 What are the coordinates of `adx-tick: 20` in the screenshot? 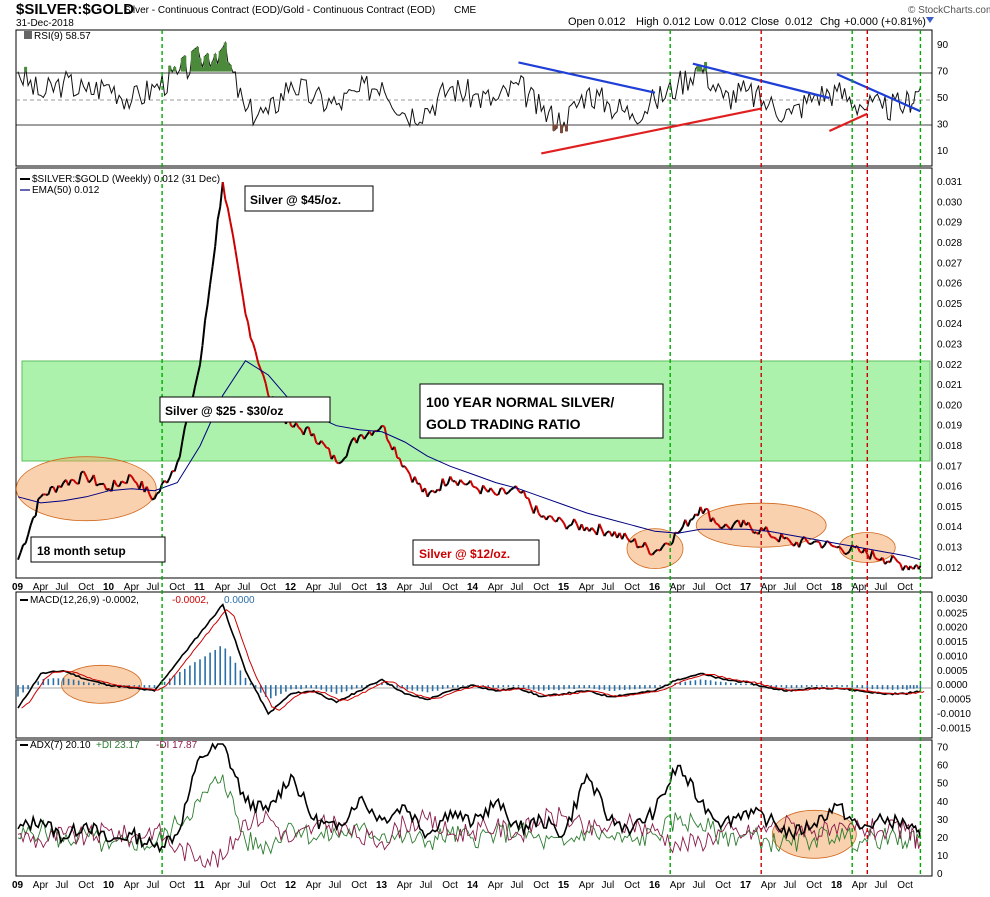 It's located at (943, 838).